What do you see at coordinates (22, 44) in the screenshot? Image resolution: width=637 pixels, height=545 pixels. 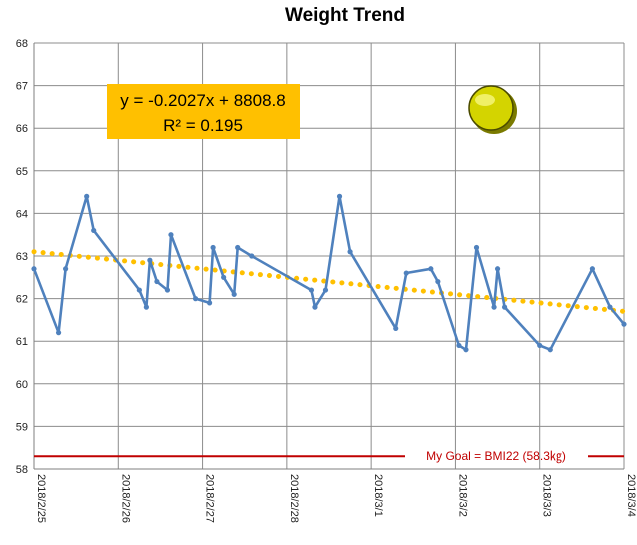 I see `y-tick-label: 68` at bounding box center [22, 44].